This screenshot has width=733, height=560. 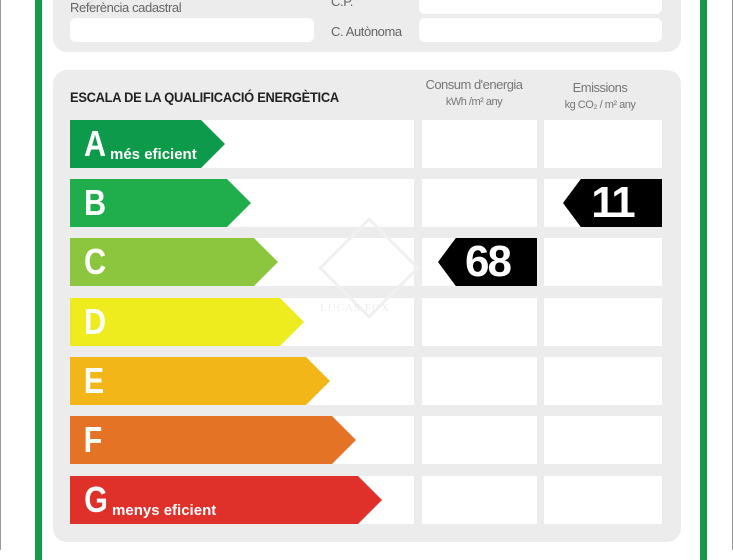 What do you see at coordinates (96, 499) in the screenshot?
I see `rating-letter: G` at bounding box center [96, 499].